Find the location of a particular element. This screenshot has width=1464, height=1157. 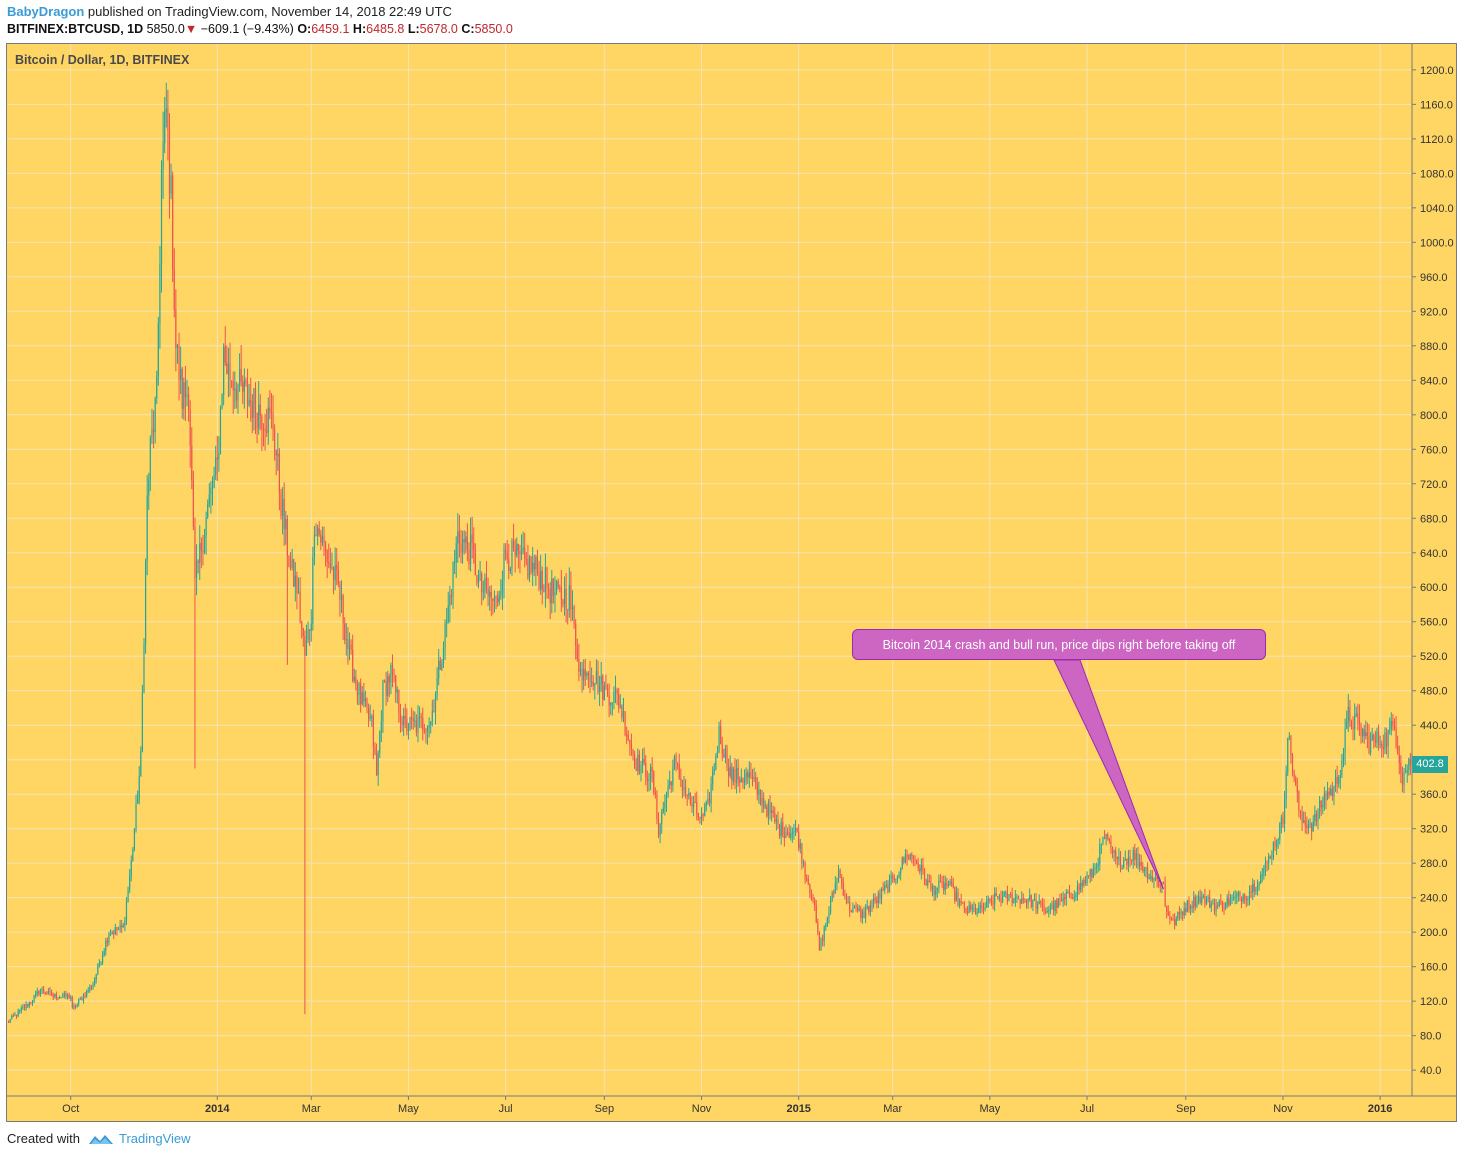

time-tick-label: Jul is located at coordinates (1087, 1109).